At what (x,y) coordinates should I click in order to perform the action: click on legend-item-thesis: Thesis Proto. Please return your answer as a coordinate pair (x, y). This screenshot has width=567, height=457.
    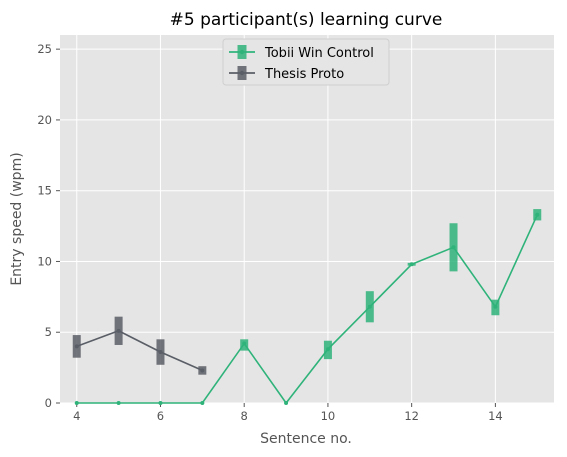
    Looking at the image, I should click on (286, 74).